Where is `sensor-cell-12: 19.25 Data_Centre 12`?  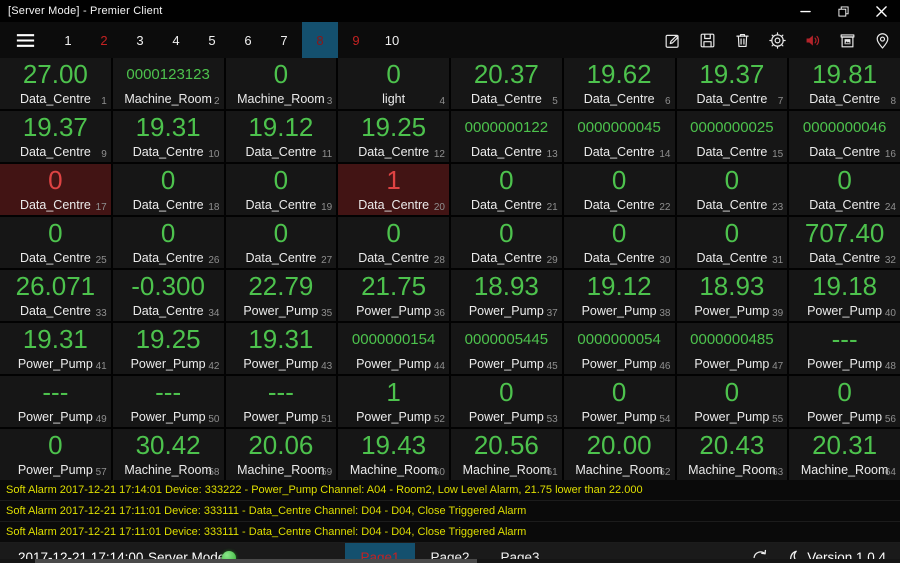 sensor-cell-12: 19.25 Data_Centre 12 is located at coordinates (393, 136).